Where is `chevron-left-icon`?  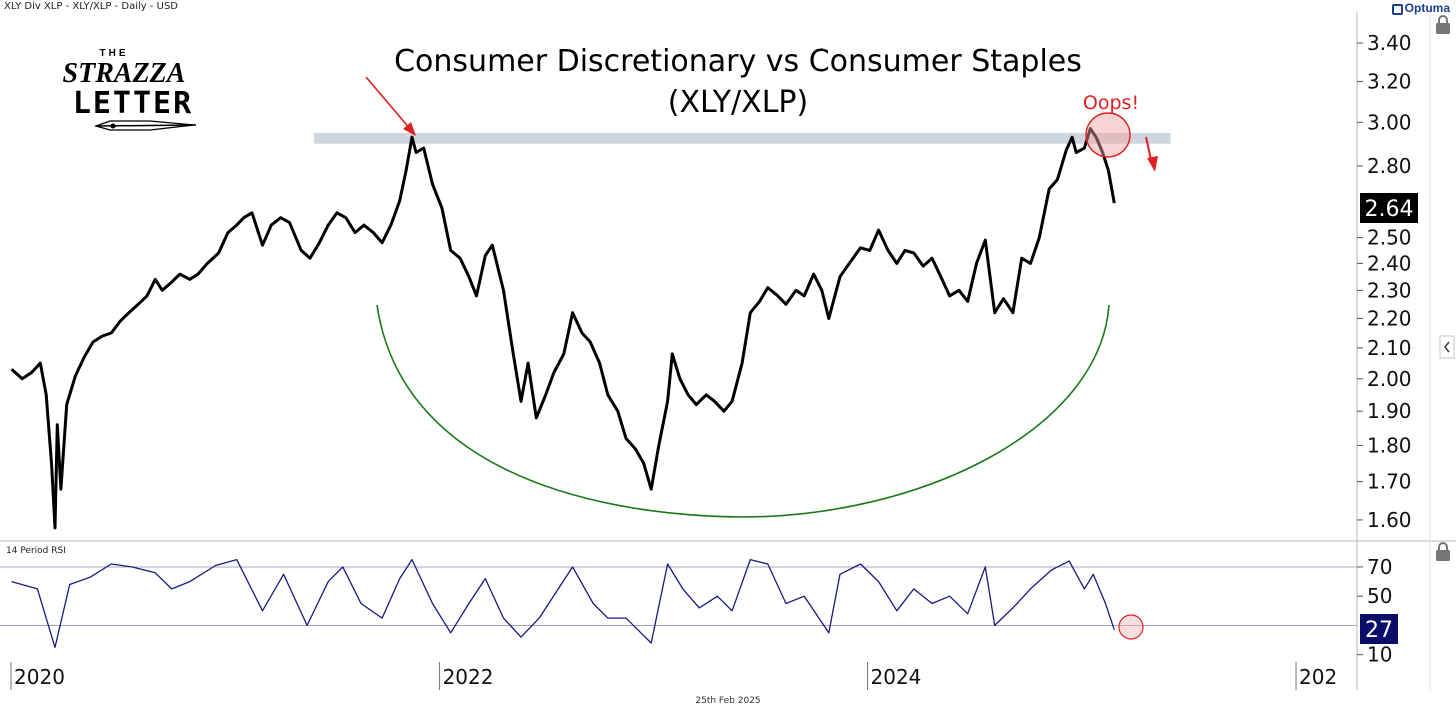
chevron-left-icon is located at coordinates (1447, 347).